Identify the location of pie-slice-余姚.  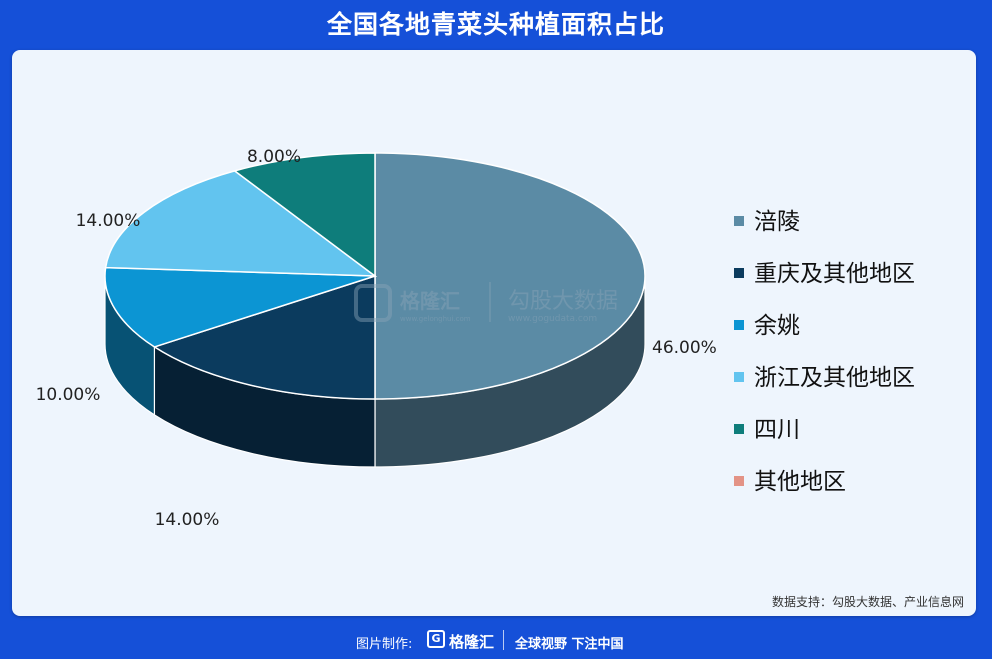
(240, 307).